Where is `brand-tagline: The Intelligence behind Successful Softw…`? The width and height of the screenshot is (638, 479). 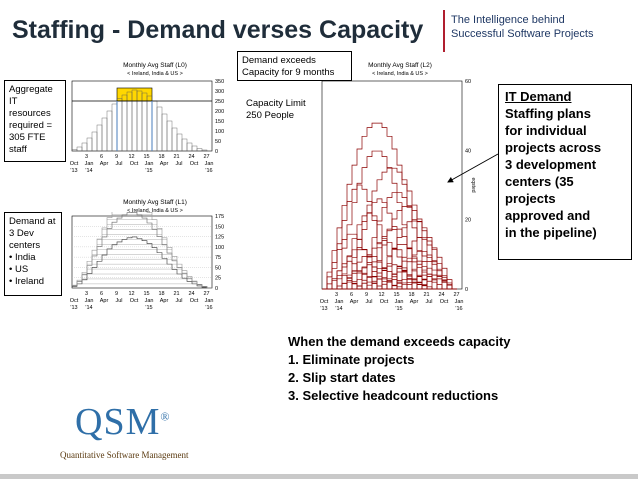 brand-tagline: The Intelligence behind Successful Softw… is located at coordinates (522, 27).